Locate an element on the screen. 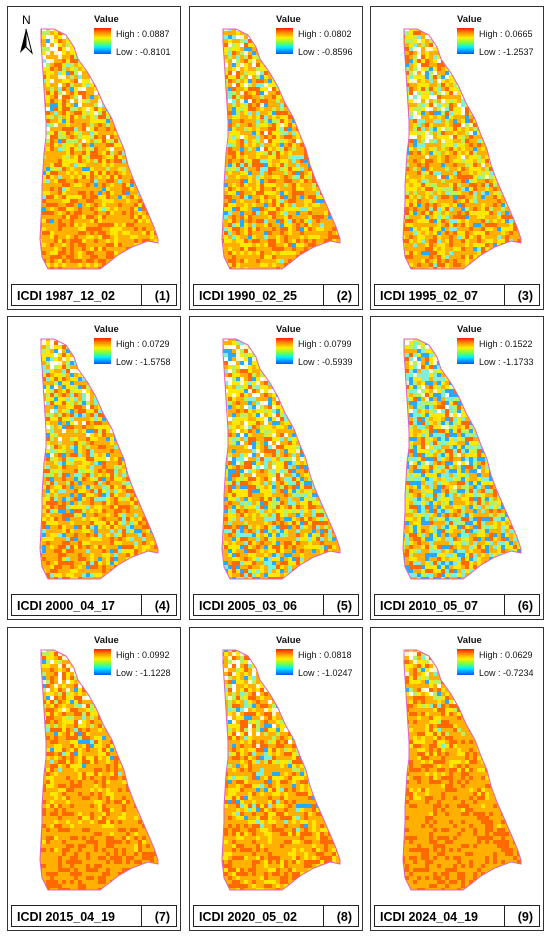 The height and width of the screenshot is (939, 550). legend: Value High : 0.1522 Low : -1.1733 is located at coordinates (500, 347).